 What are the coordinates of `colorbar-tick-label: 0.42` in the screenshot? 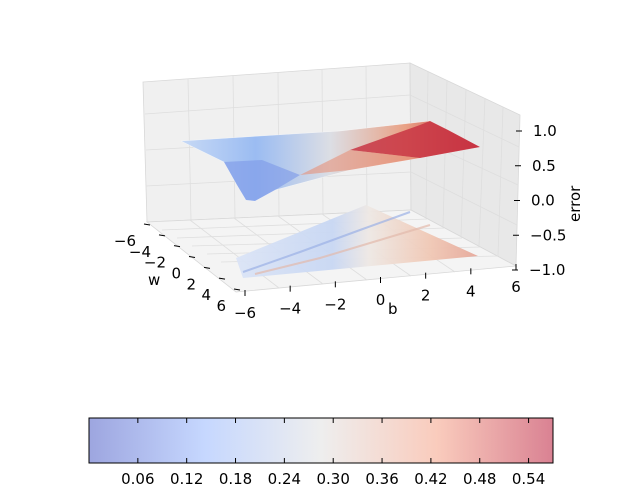 It's located at (430, 479).